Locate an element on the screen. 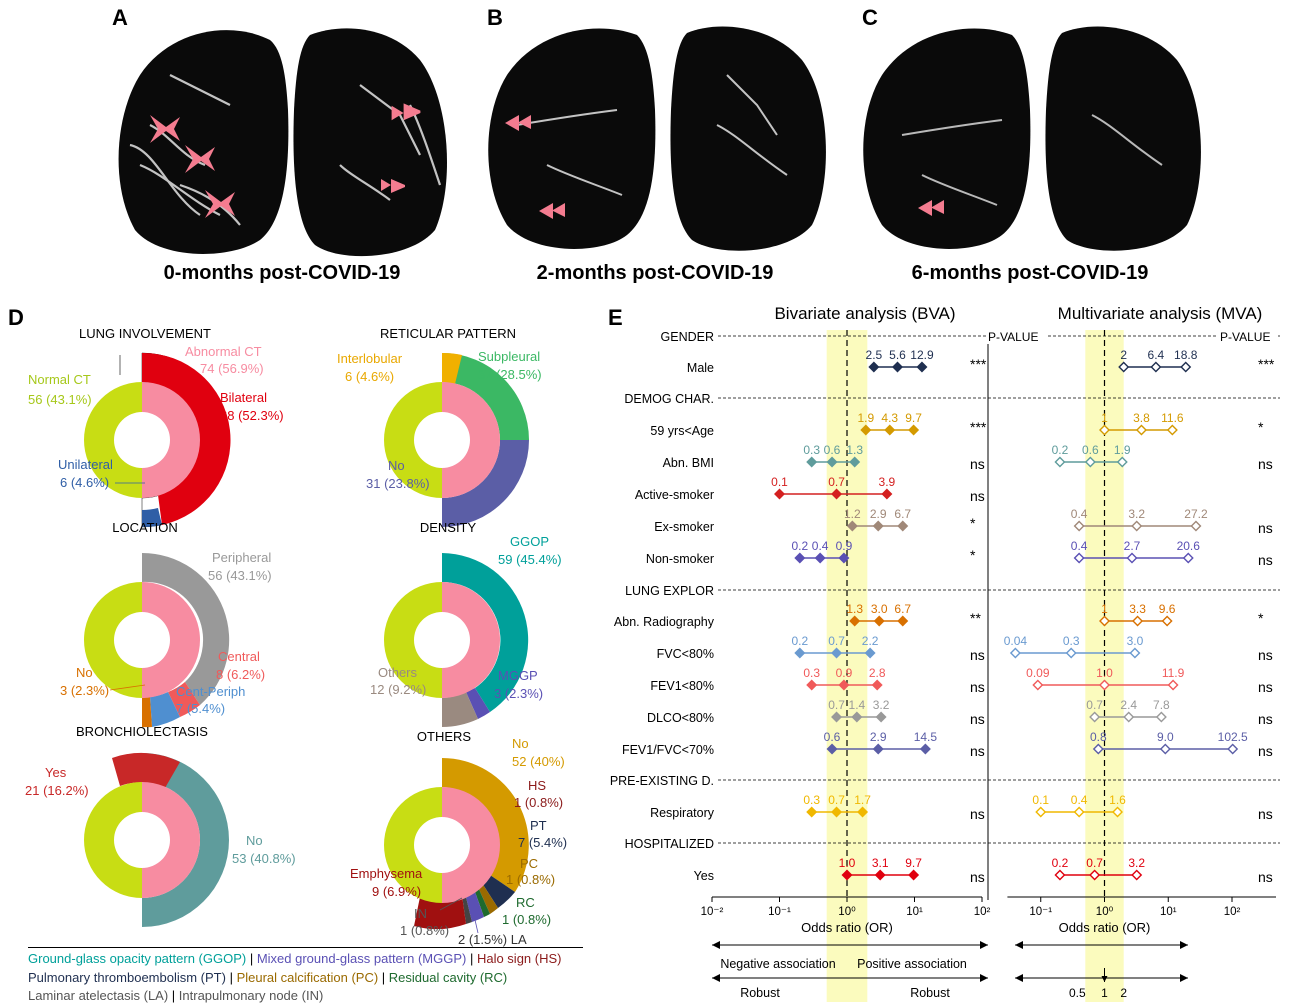  mva-tick-label: 10⁻¹ is located at coordinates (1040, 912).